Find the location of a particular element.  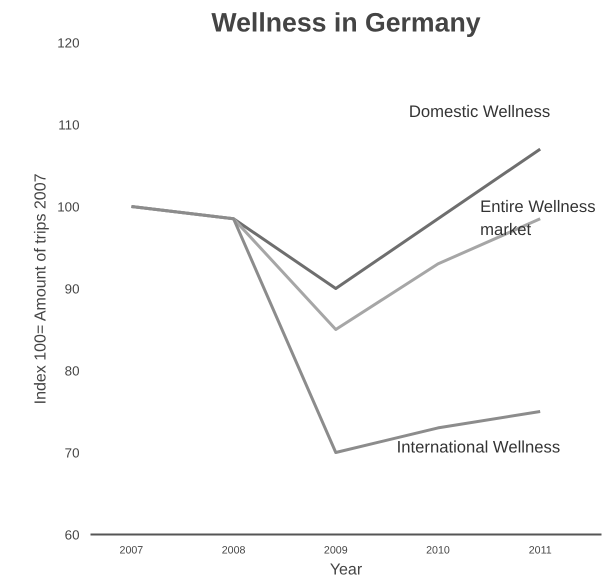

y-tick-label: 60 is located at coordinates (72, 535).